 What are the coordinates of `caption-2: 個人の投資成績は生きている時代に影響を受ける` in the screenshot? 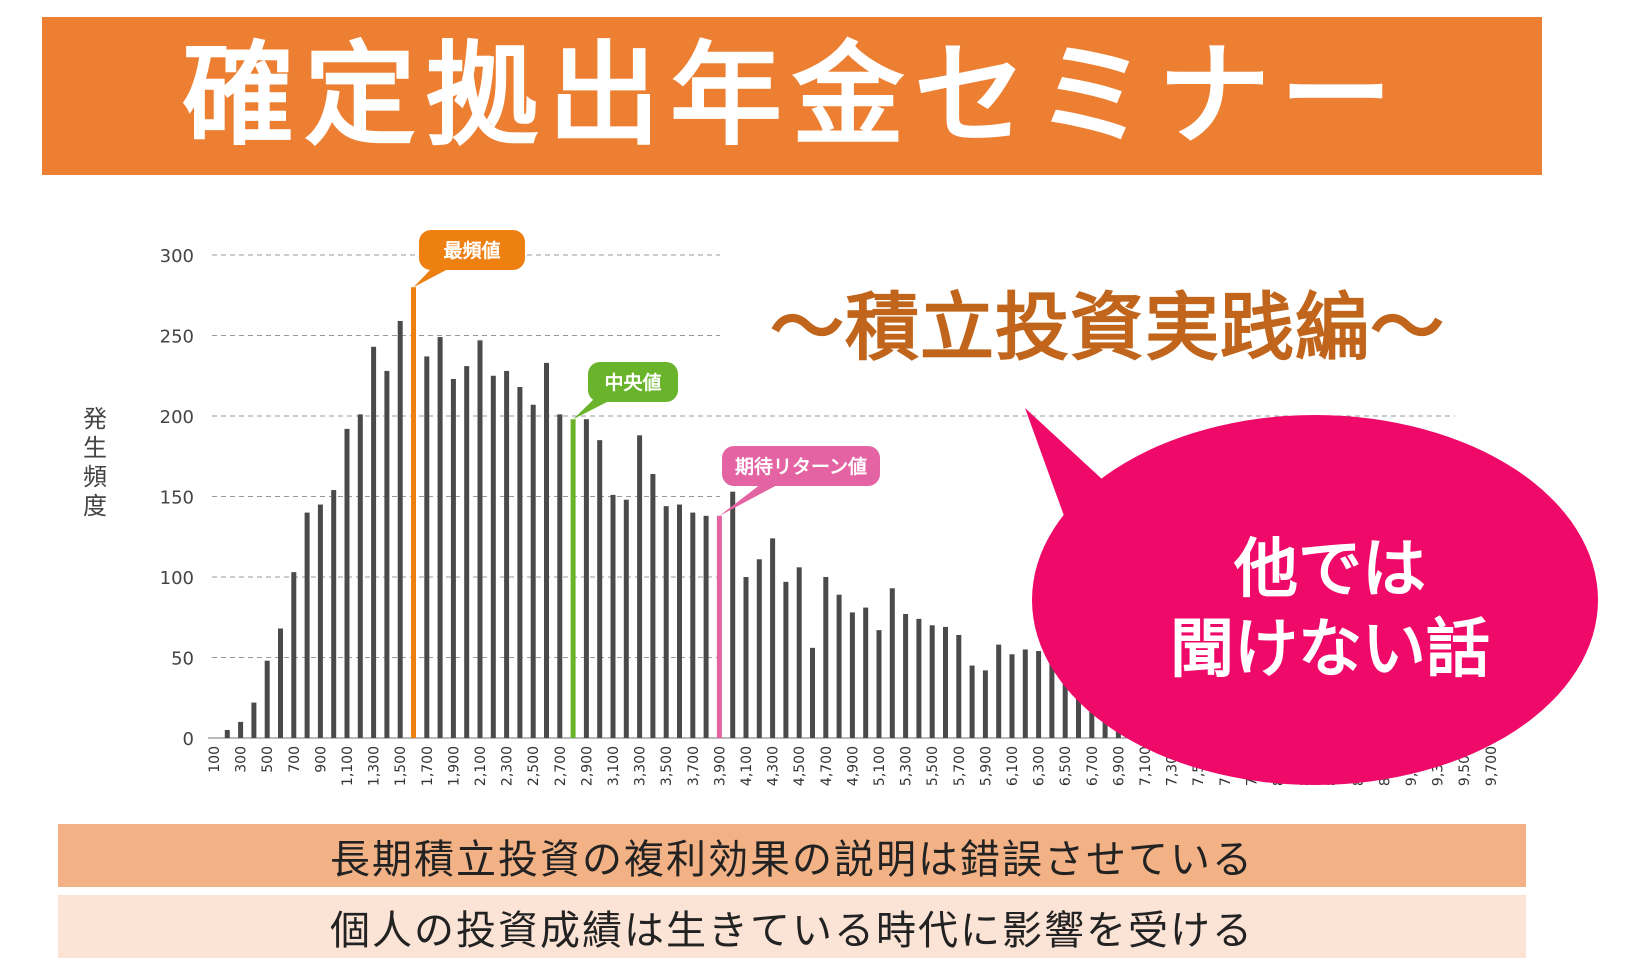 It's located at (792, 926).